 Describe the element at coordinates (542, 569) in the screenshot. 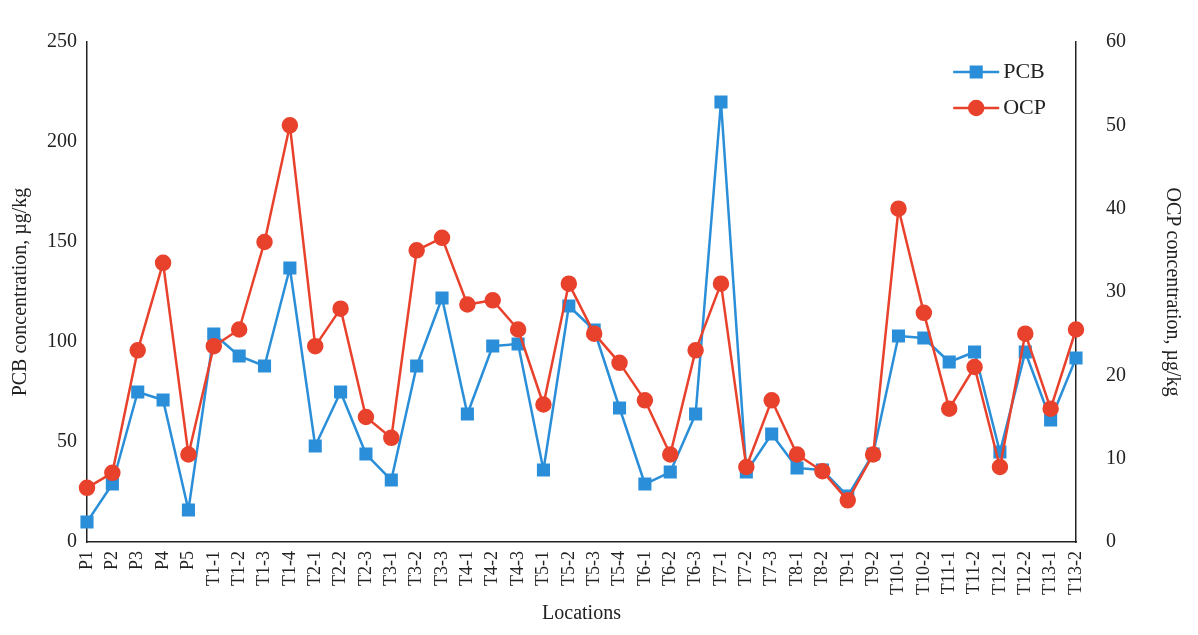

I see `x-tick-label: T5-1` at that location.